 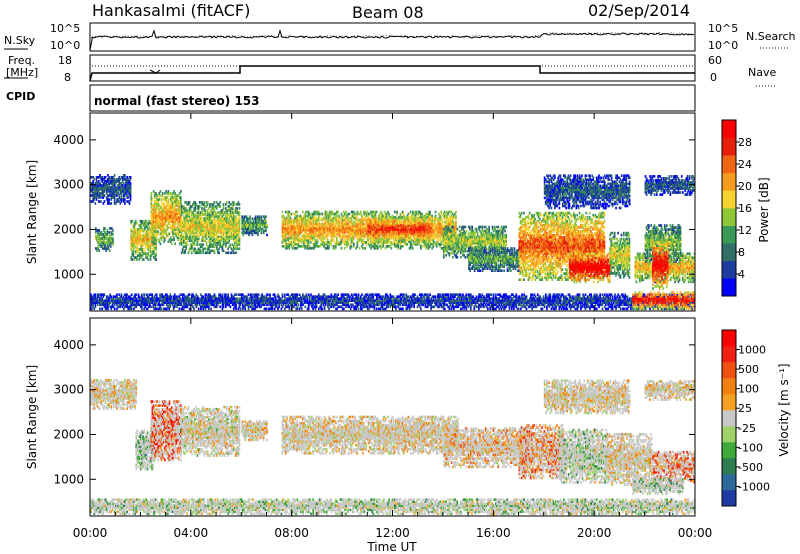 I want to click on cpid-panel, so click(x=392, y=98).